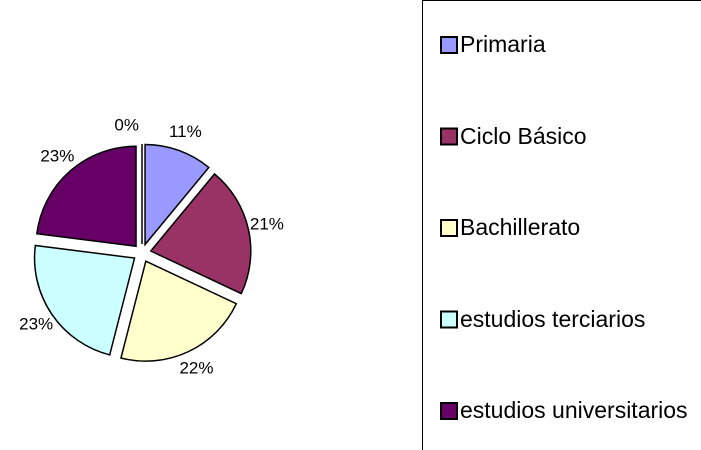 This screenshot has height=450, width=701. I want to click on legend-item: Bachillerato, so click(520, 227).